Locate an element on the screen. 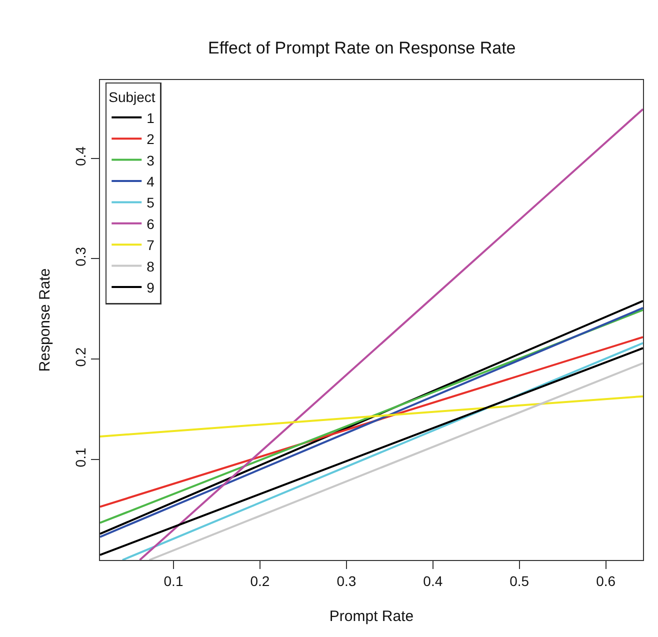 Image resolution: width=658 pixels, height=637 pixels. x-tick-label: 0.2 is located at coordinates (260, 580).